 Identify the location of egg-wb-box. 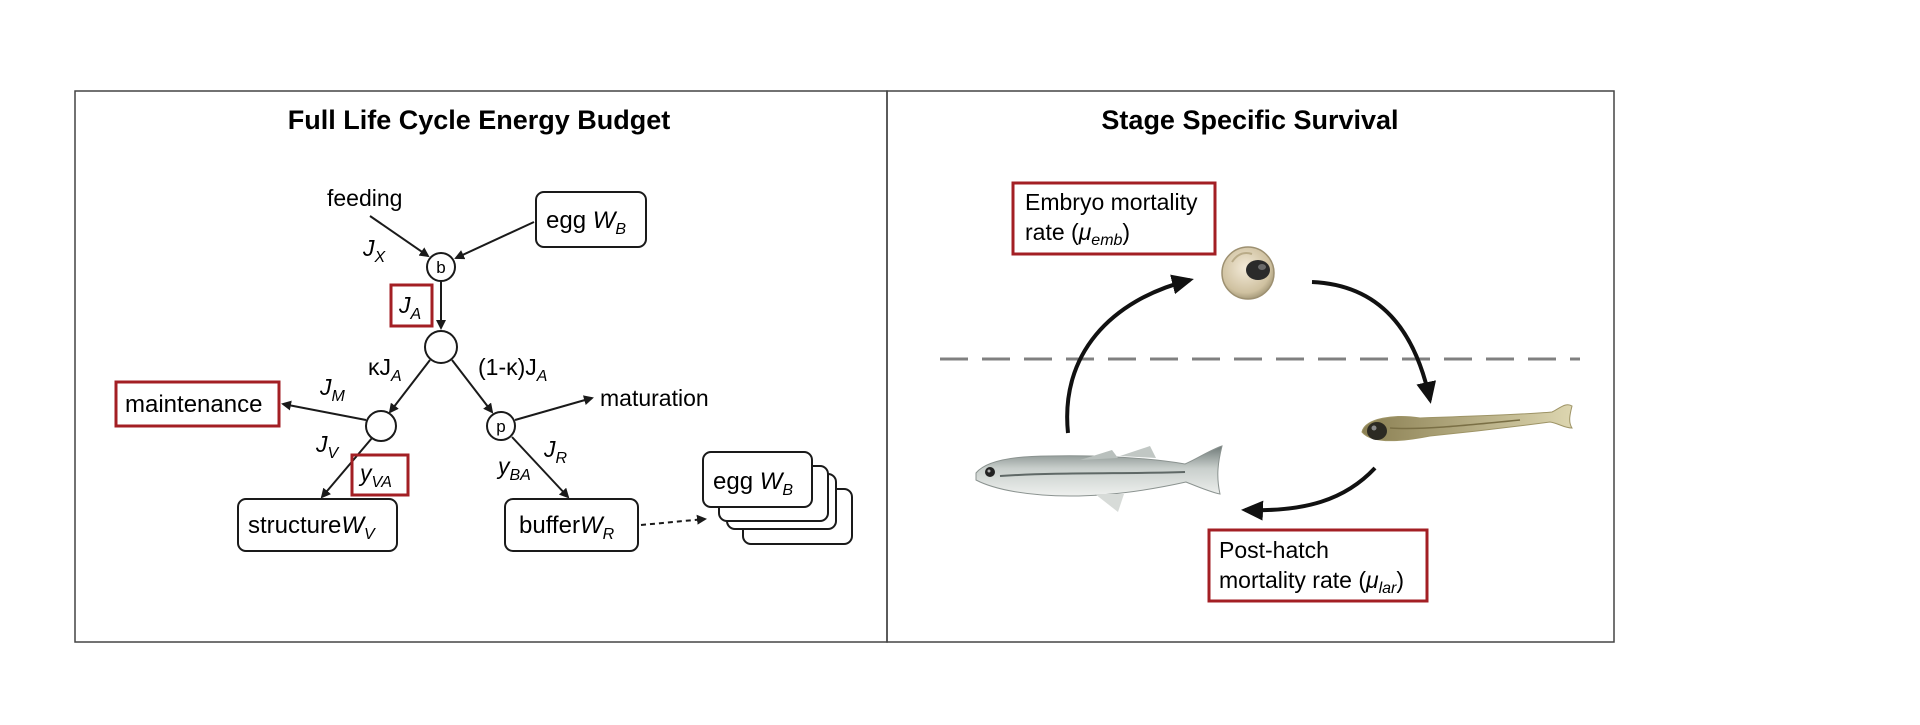
(591, 219).